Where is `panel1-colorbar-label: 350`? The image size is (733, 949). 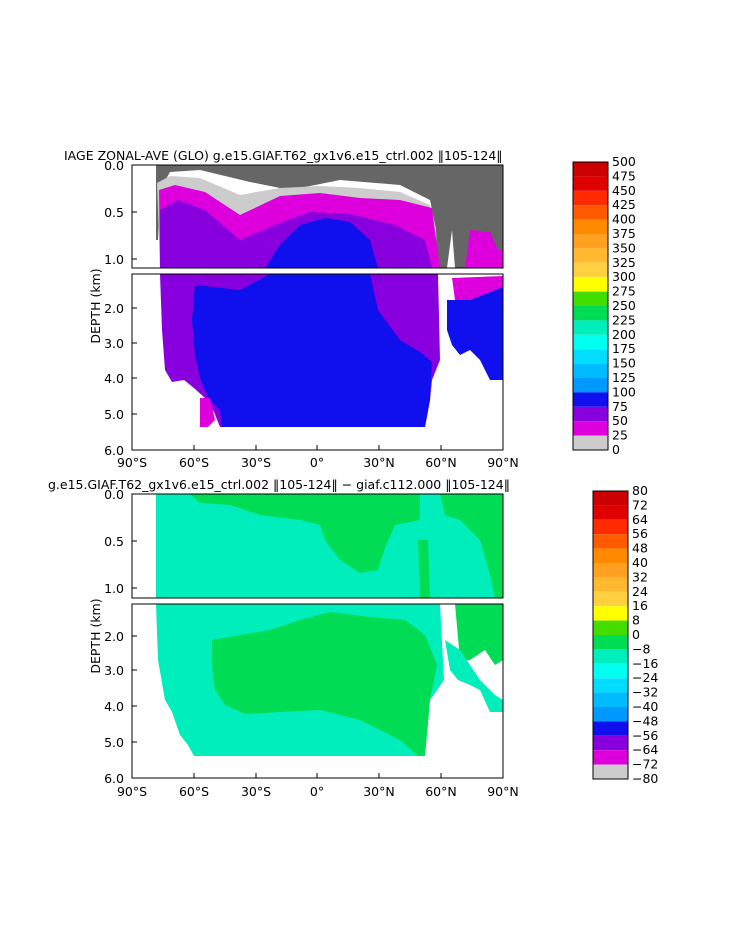 panel1-colorbar-label: 350 is located at coordinates (624, 247).